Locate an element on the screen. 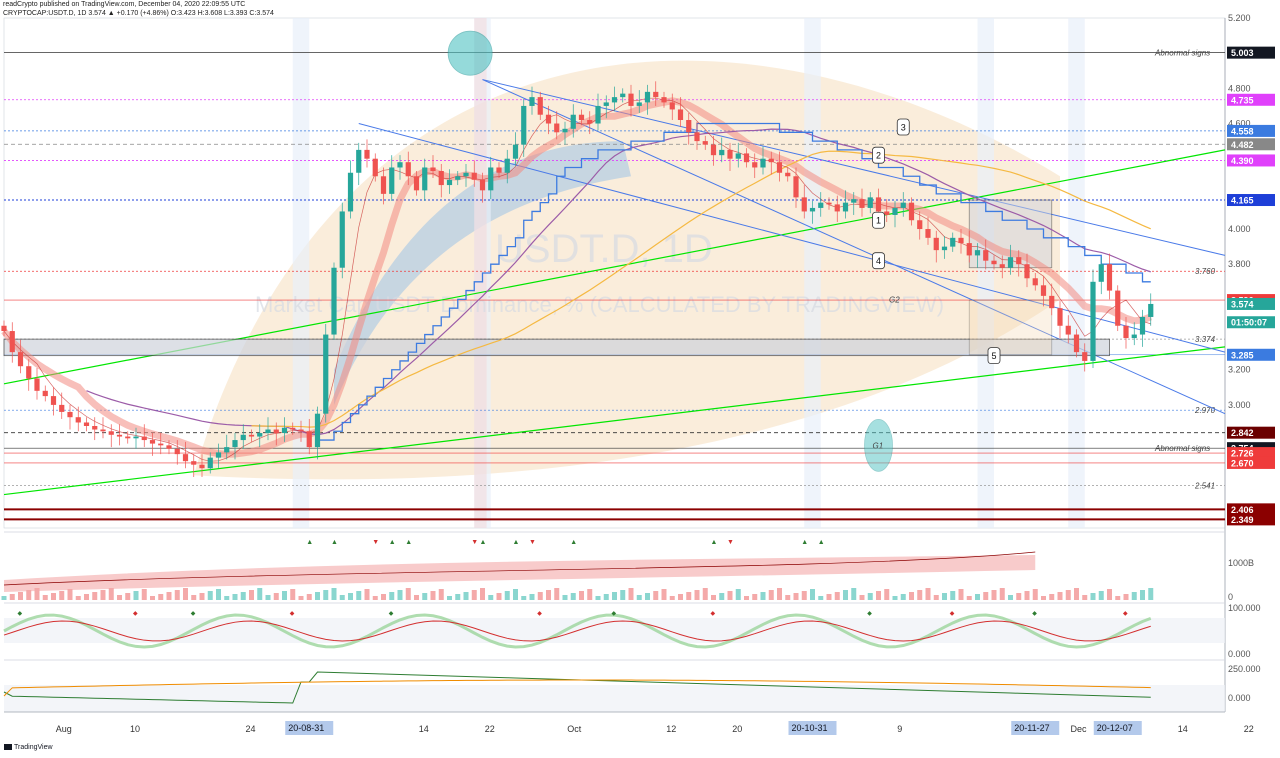  x-tick-label: 9 is located at coordinates (899, 729).